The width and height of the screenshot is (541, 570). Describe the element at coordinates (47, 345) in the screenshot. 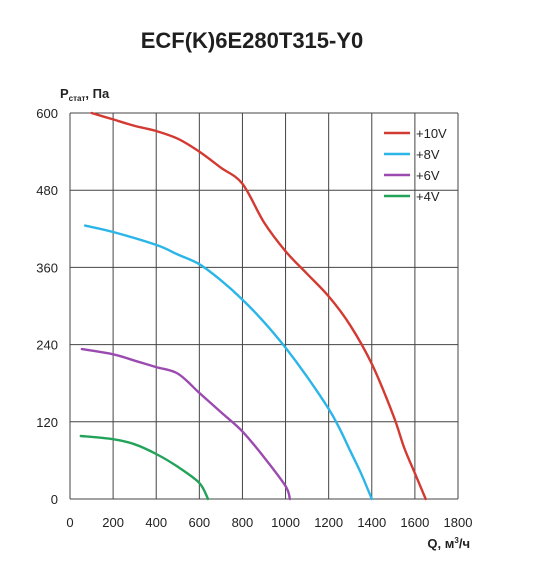

I see `y-tick-label: 240` at that location.